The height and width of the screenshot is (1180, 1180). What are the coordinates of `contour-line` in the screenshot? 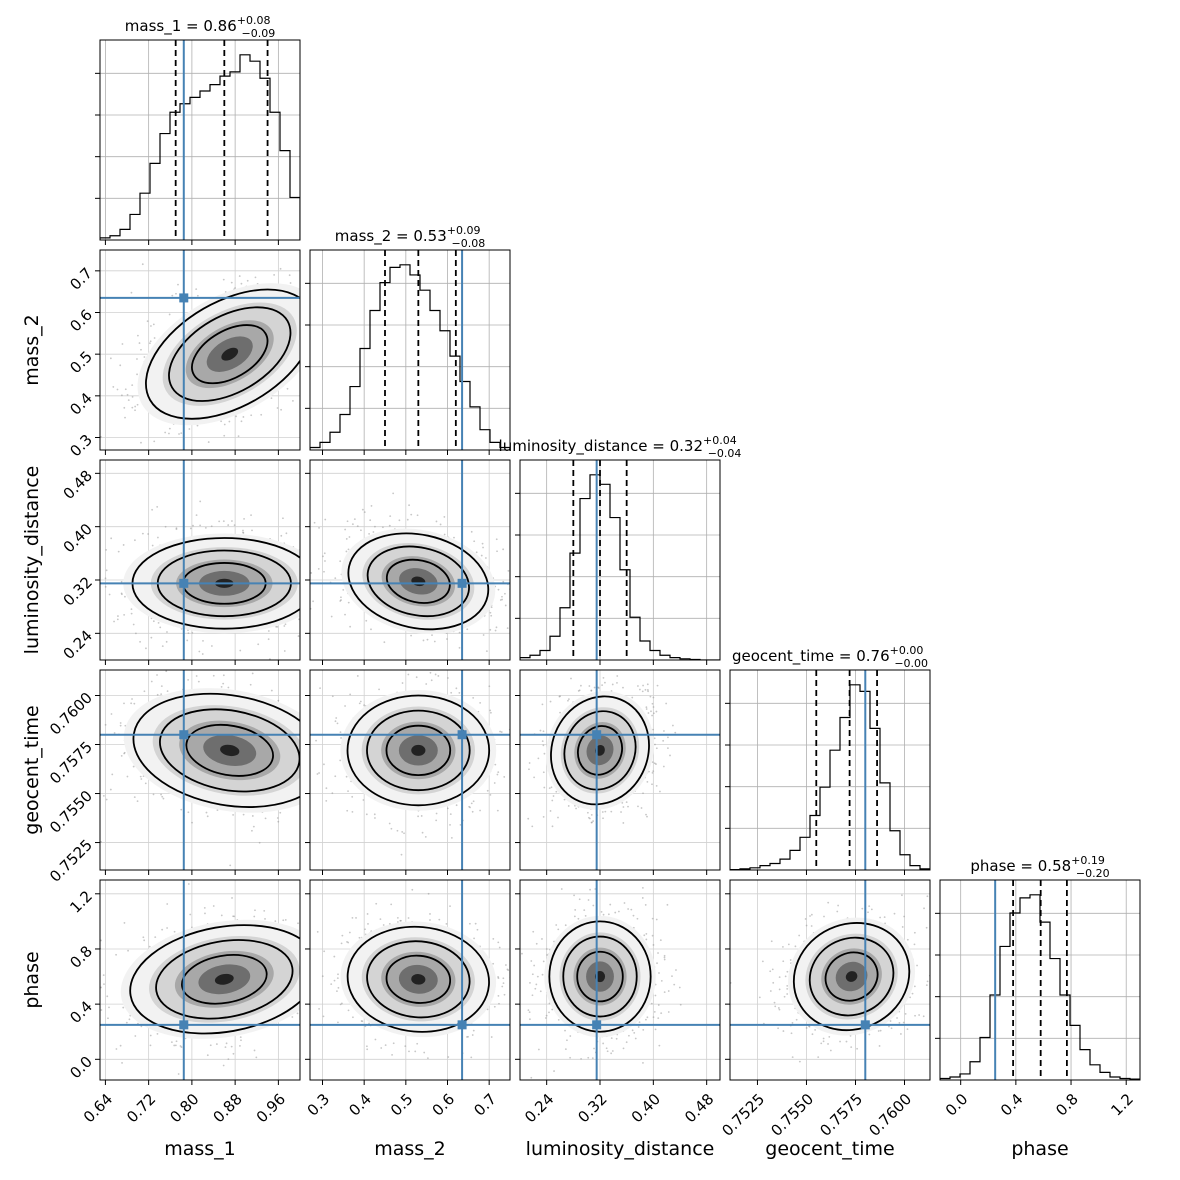 It's located at (230, 354).